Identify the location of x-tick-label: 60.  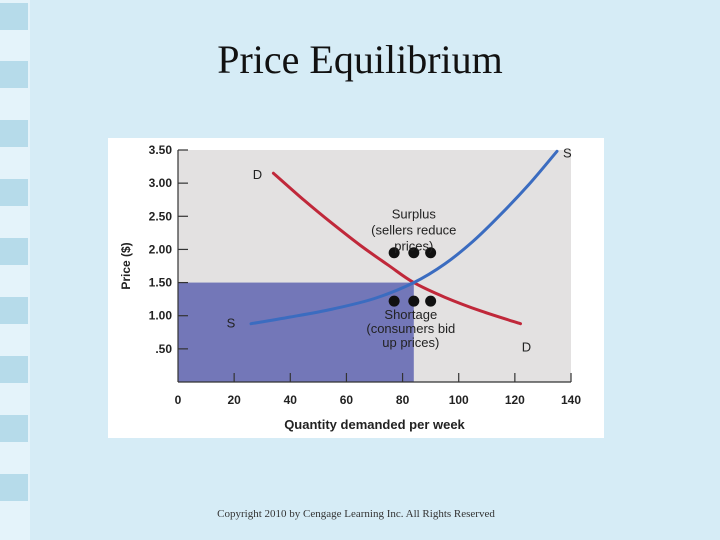
(347, 400).